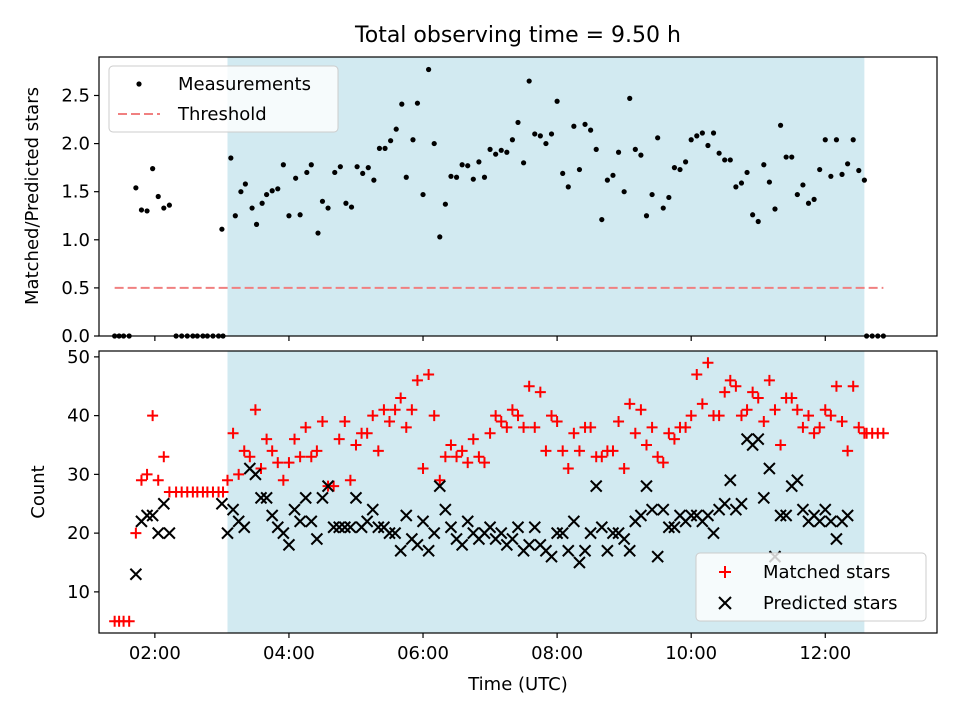  I want to click on bottom-x-ticks: 02:00 04:00 06:00 08:00 10:00 12:00, so click(490, 648).